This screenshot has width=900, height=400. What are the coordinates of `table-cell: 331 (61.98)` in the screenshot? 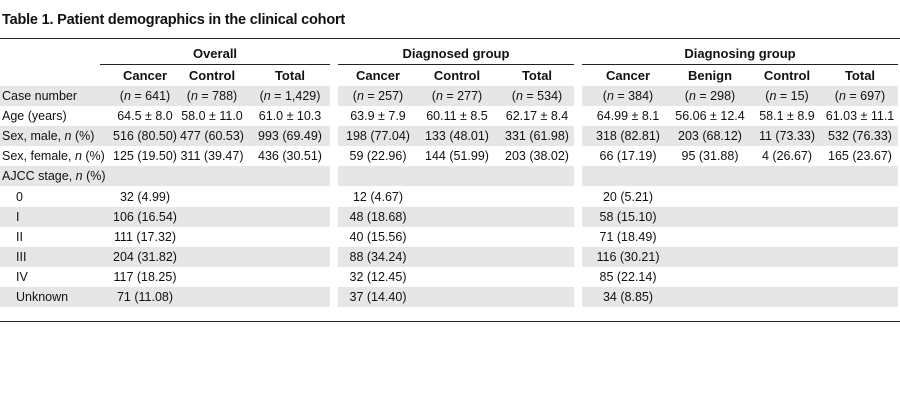 It's located at (537, 136).